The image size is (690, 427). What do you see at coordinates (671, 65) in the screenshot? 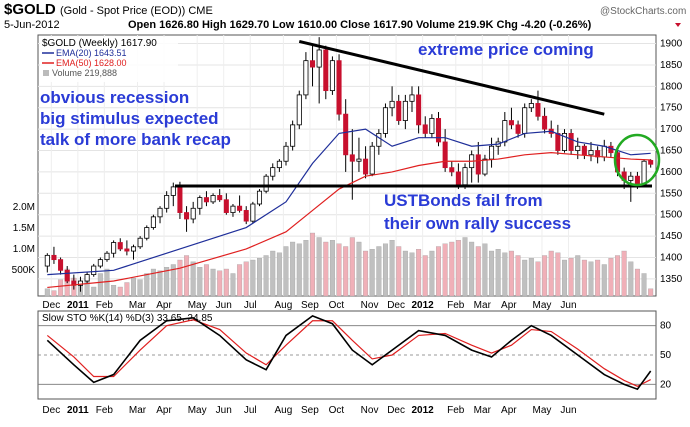
I see `price-tick-label: 1850` at bounding box center [671, 65].